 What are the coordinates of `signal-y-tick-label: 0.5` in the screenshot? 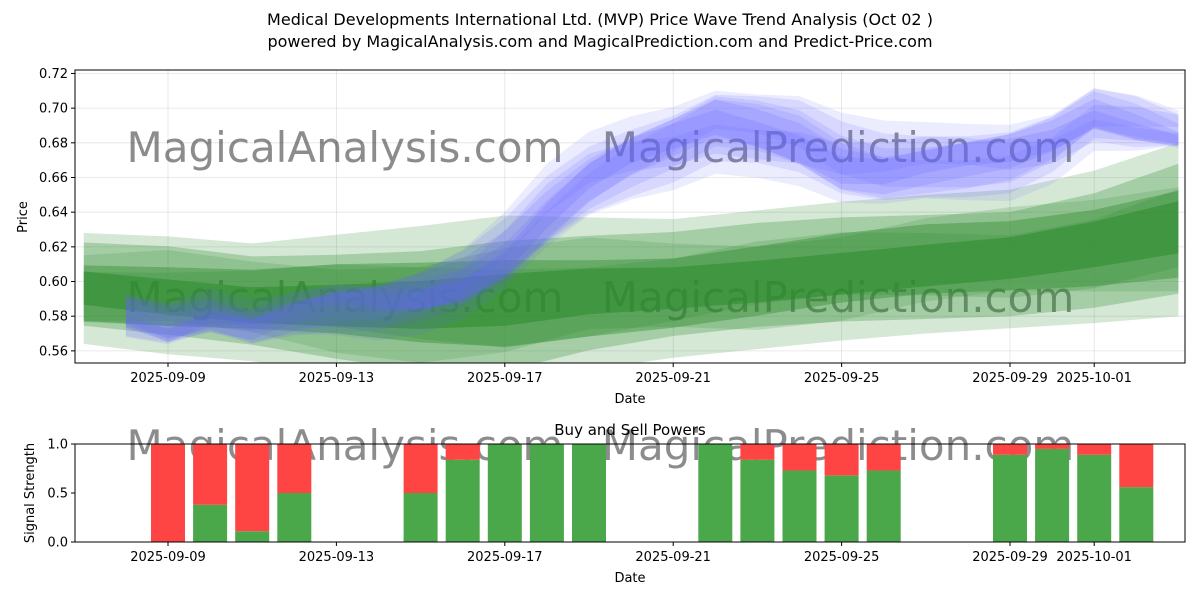 It's located at (57, 494).